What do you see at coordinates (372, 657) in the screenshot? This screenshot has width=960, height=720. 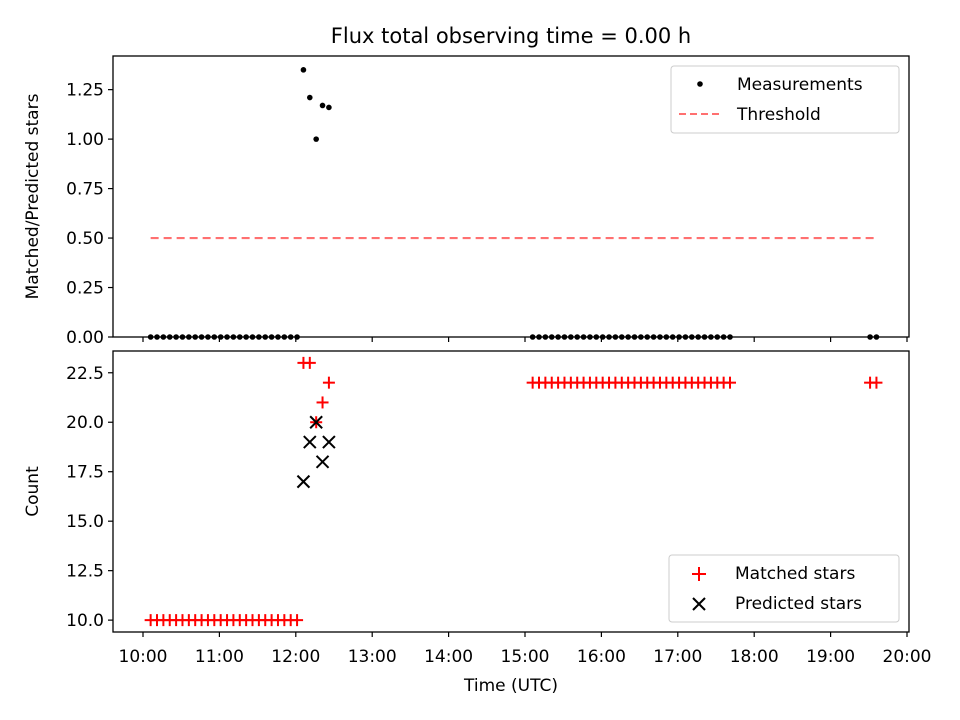 I see `x-tick-label: 13:00` at bounding box center [372, 657].